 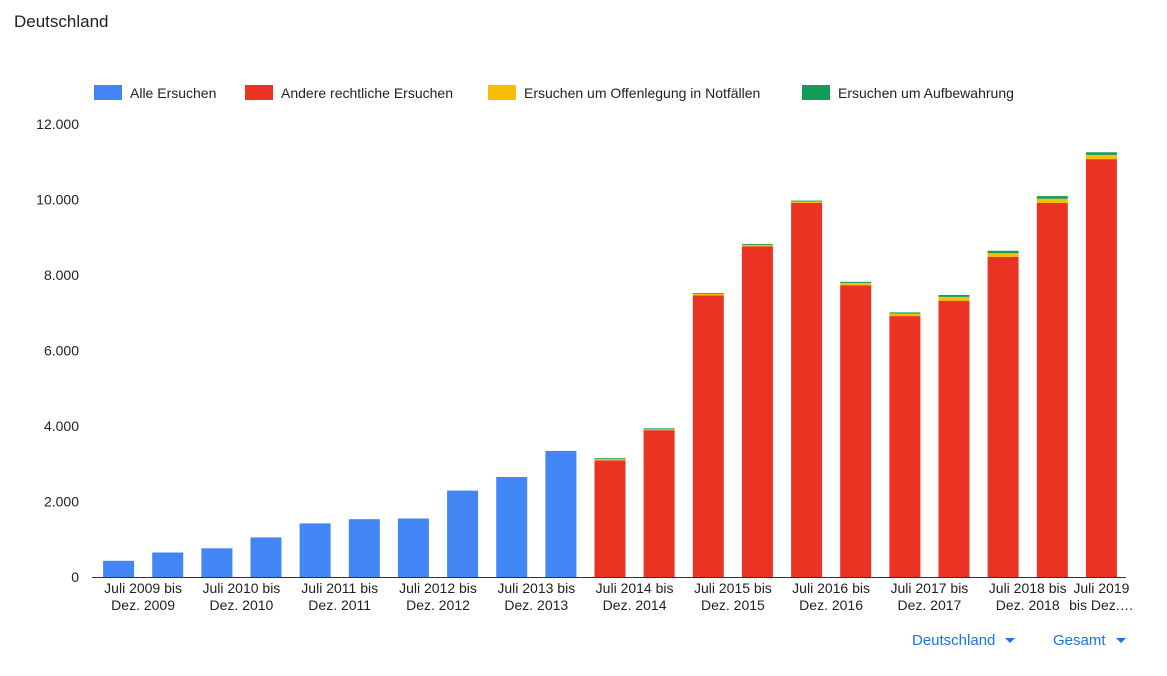 What do you see at coordinates (733, 588) in the screenshot?
I see `x-tick-label: Juli 2015 bis` at bounding box center [733, 588].